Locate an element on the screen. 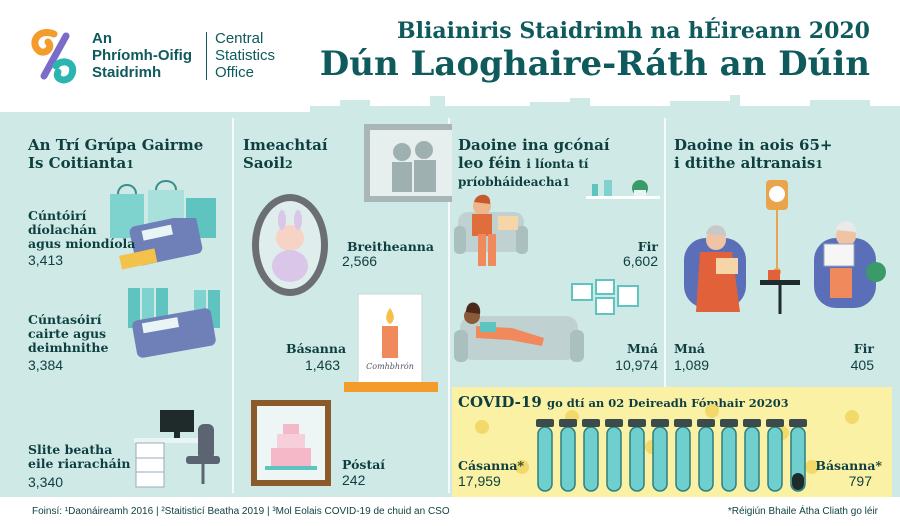  logo-divider is located at coordinates (206, 56).